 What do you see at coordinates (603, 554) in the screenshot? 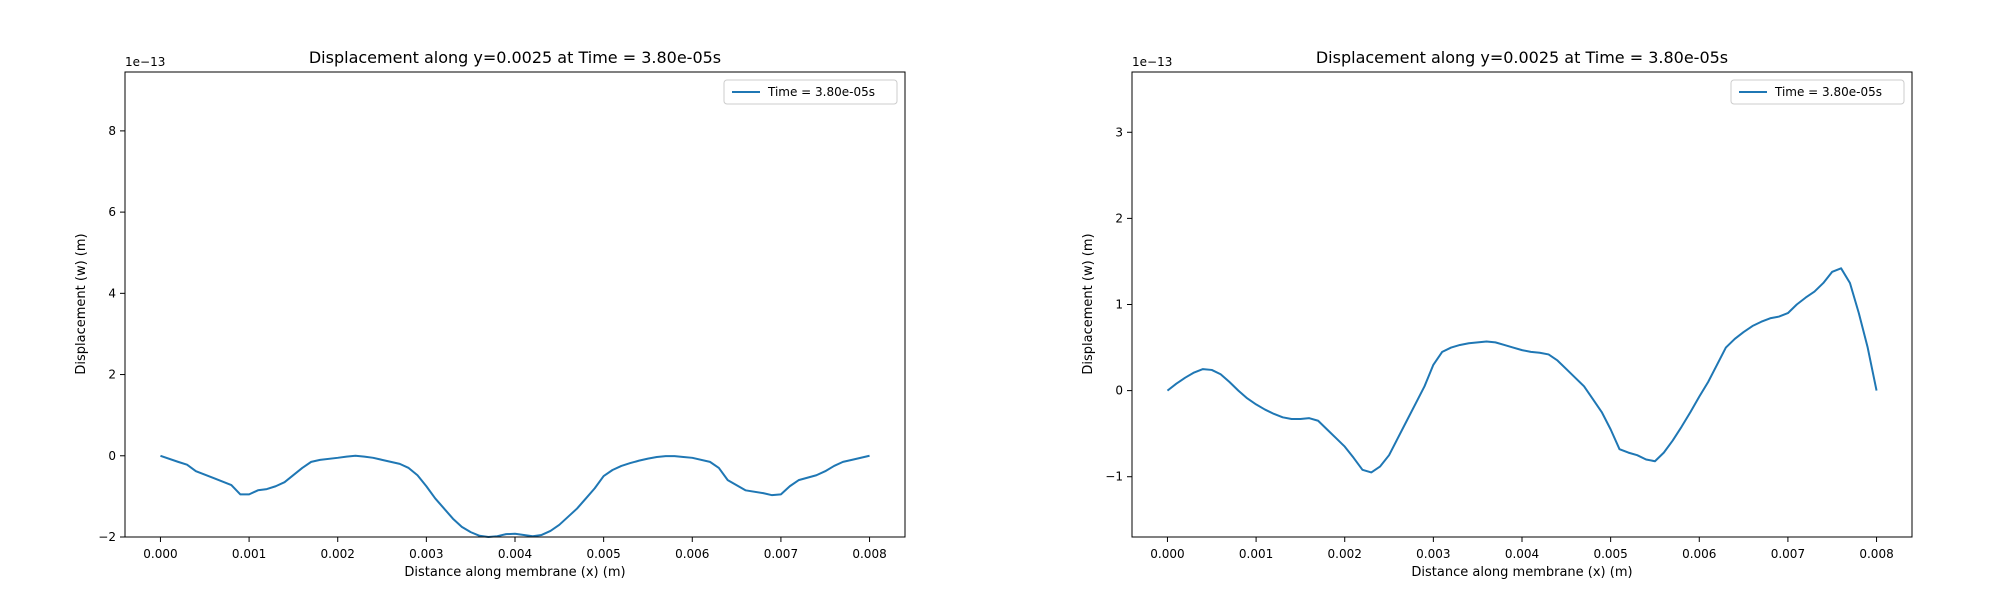
I see `left-x-tick-label: 0.005` at bounding box center [603, 554].